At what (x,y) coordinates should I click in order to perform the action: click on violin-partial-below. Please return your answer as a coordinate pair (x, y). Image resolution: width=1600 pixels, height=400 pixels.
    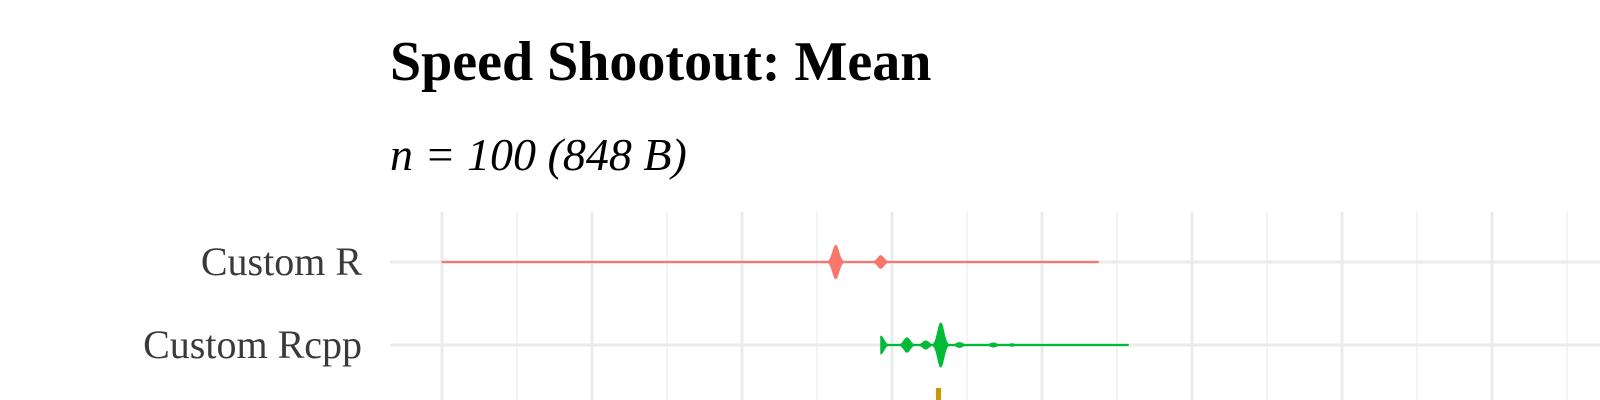
    Looking at the image, I should click on (938, 394).